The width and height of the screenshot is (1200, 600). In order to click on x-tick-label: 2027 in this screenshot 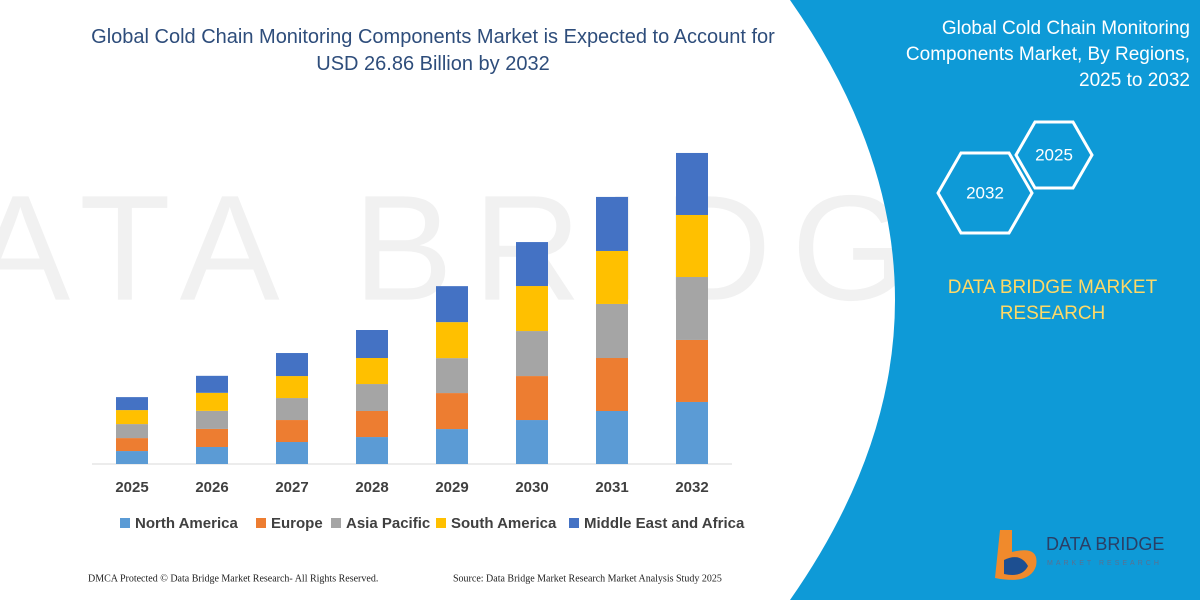, I will do `click(291, 487)`.